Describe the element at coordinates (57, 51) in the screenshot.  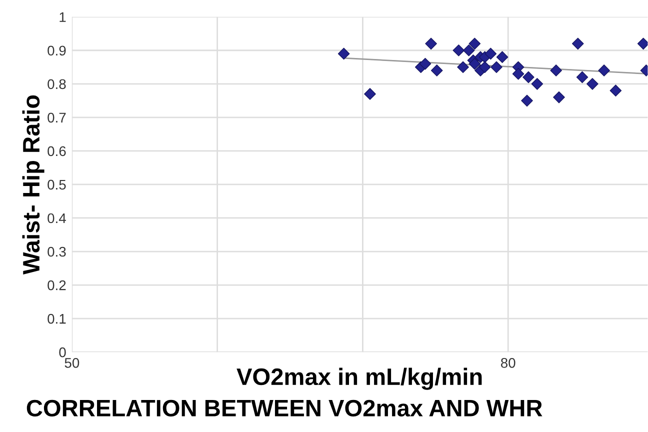
I see `y-tick-label: 0.9` at that location.